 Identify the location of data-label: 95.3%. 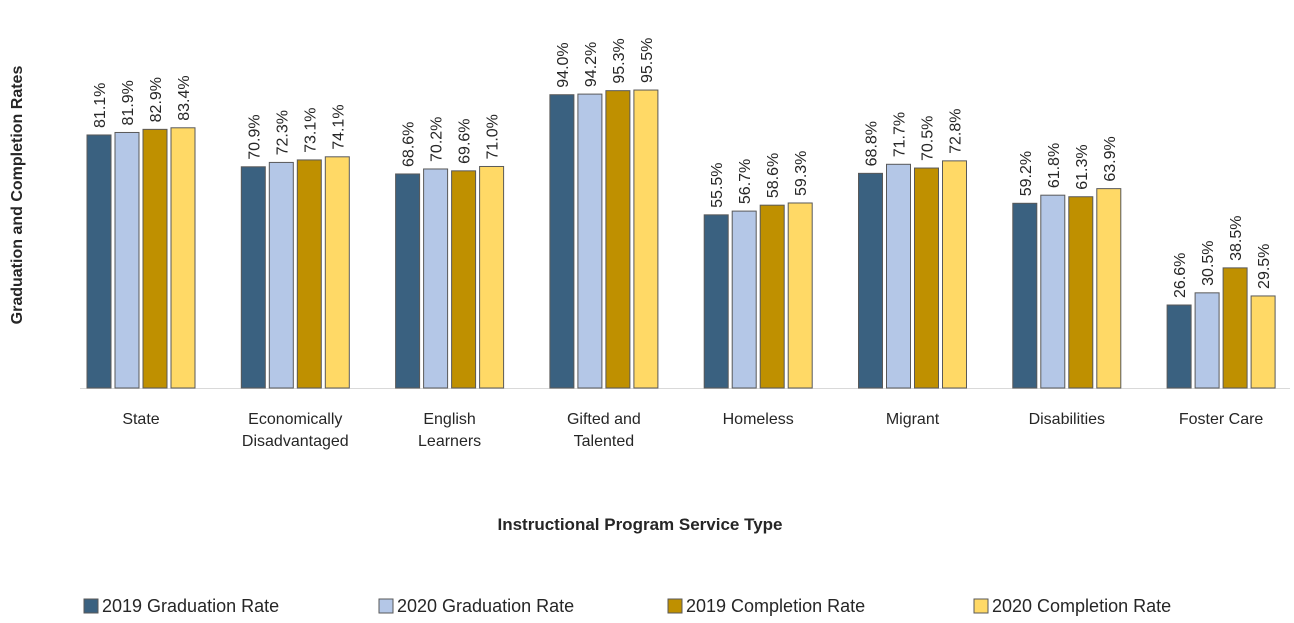
(619, 60).